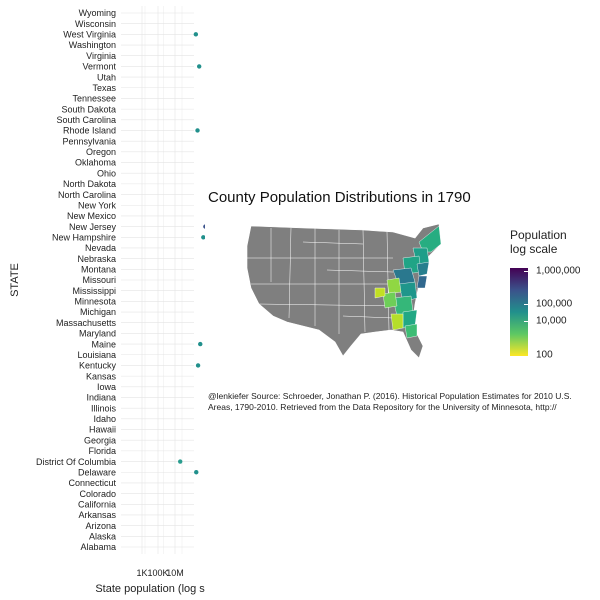 This screenshot has width=600, height=600. What do you see at coordinates (519, 312) in the screenshot?
I see `legend-color-bar` at bounding box center [519, 312].